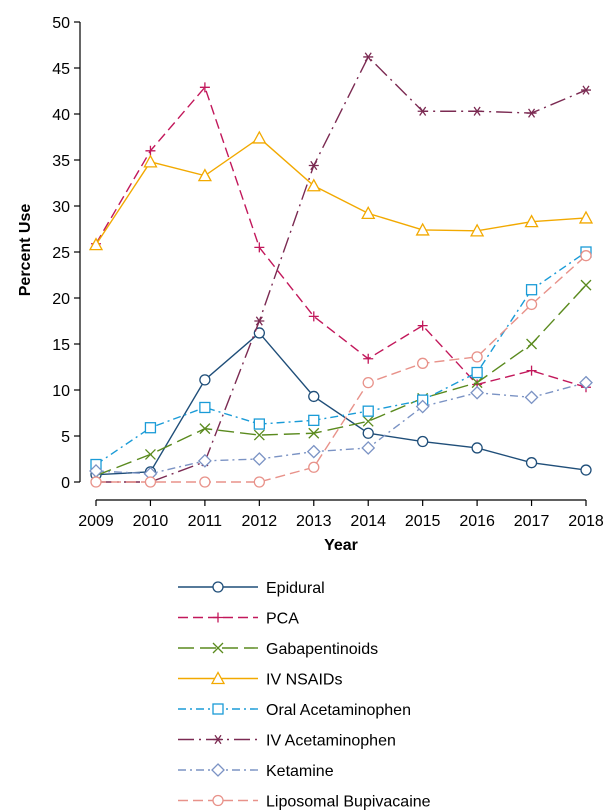  Describe the element at coordinates (304, 680) in the screenshot. I see `legend-label: IV NSAIDs` at that location.